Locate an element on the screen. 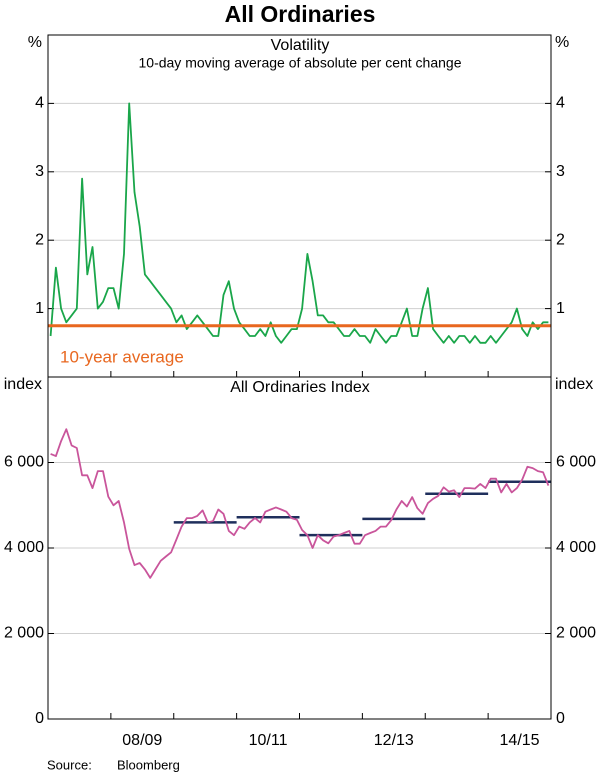  y-tick-label: 1 is located at coordinates (39, 308).